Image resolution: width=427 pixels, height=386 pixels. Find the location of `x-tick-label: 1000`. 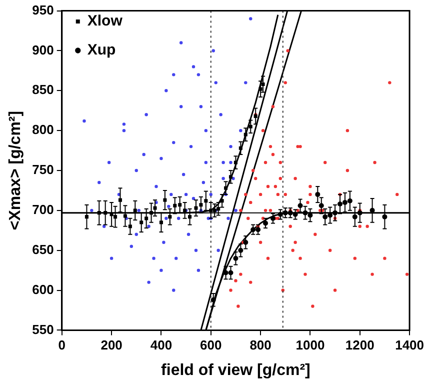

x-tick-label: 1000 is located at coordinates (310, 345).